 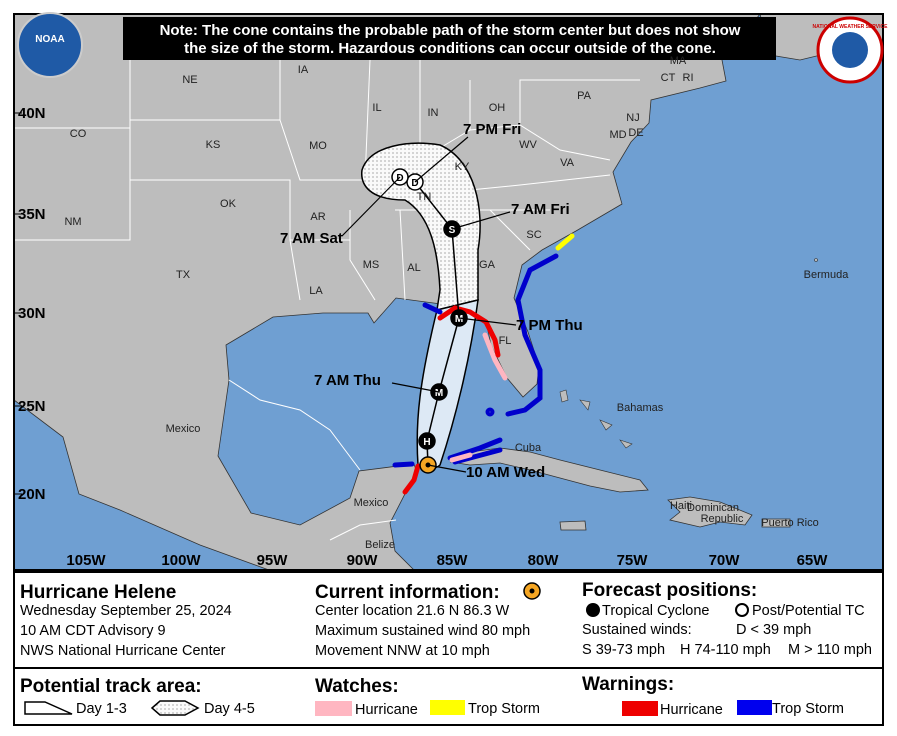 What do you see at coordinates (540, 209) in the screenshot?
I see `forecast-time: 7 AM Fri` at bounding box center [540, 209].